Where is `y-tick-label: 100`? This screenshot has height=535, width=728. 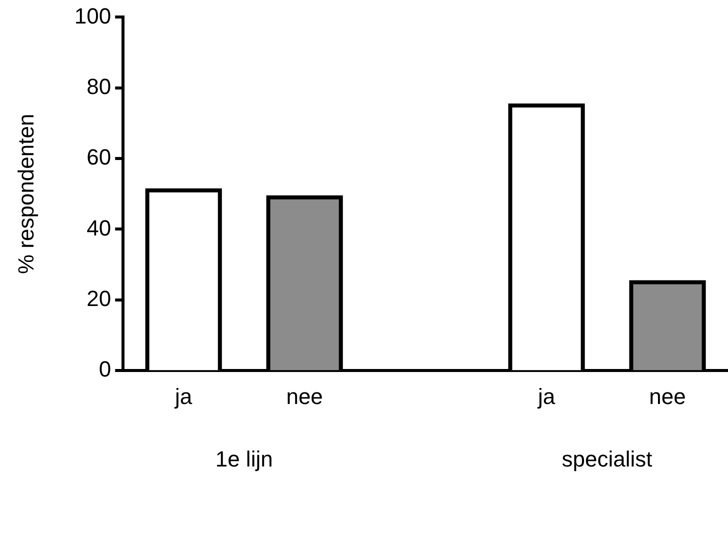
y-tick-label: 100 is located at coordinates (93, 15).